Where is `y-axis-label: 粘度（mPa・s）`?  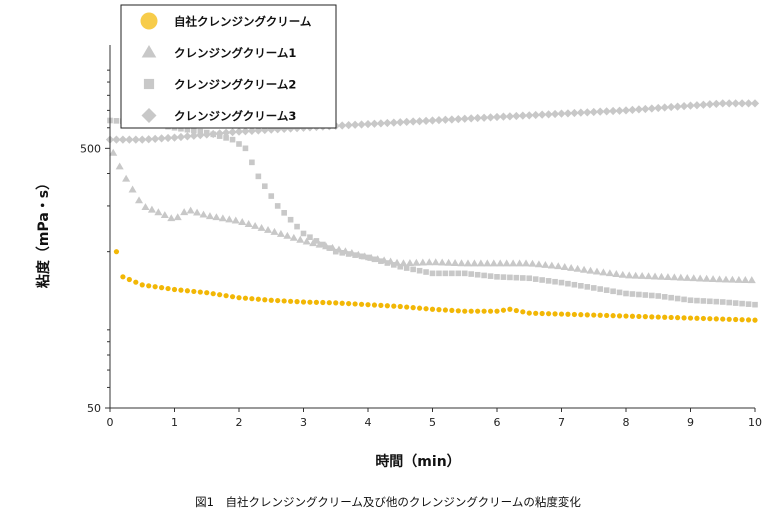
y-axis-label: 粘度（mPa・s） is located at coordinates (43, 232).